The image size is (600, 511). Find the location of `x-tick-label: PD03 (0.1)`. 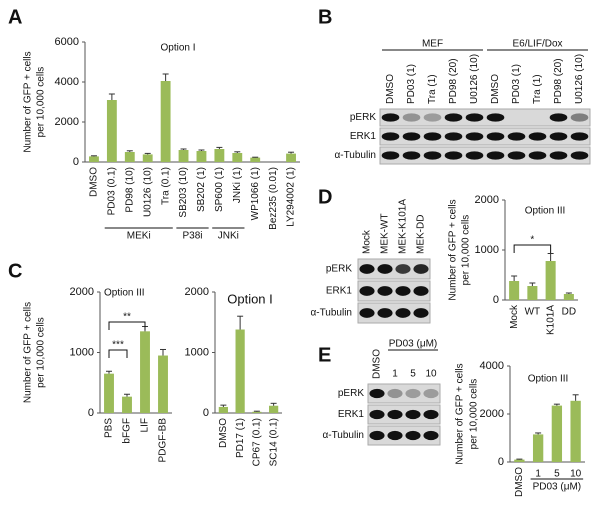

x-tick-label: PD03 (0.1) is located at coordinates (112, 191).